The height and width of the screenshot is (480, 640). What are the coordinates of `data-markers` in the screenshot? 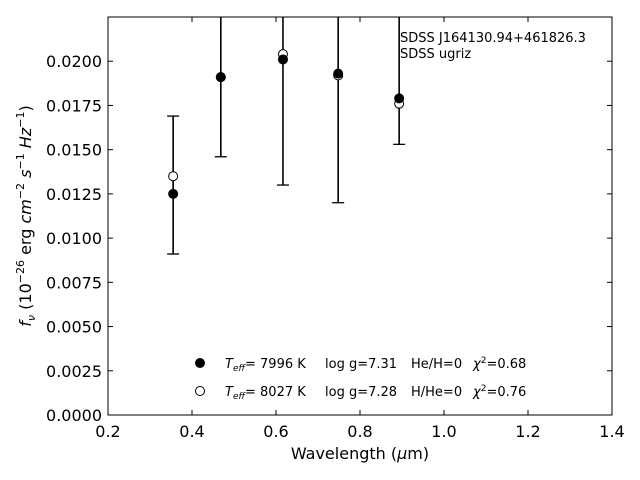 It's located at (286, 124).